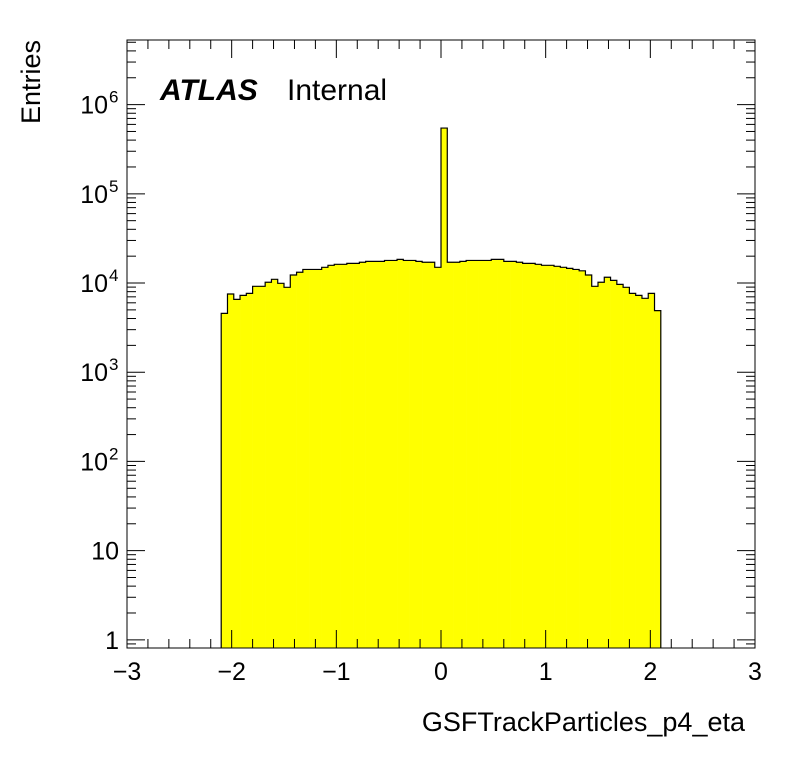 The width and height of the screenshot is (796, 777). What do you see at coordinates (584, 722) in the screenshot?
I see `x-axis-label: GSFTrackParticles_p4_eta` at bounding box center [584, 722].